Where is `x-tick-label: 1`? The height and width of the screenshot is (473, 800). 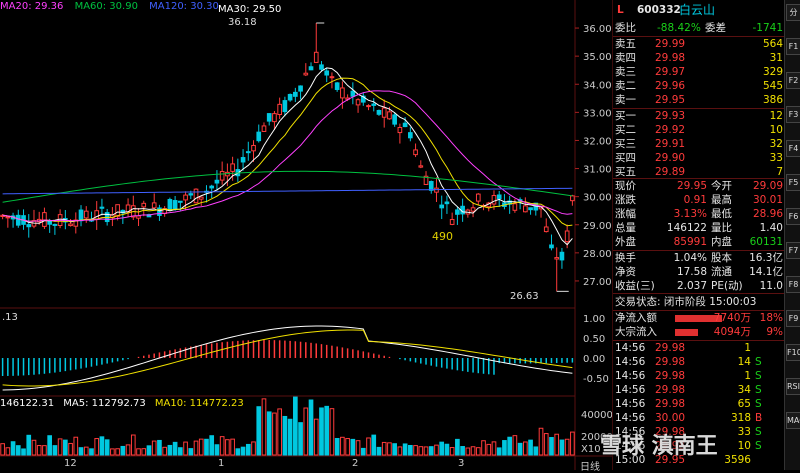 x-tick-label: 1 is located at coordinates (221, 463).